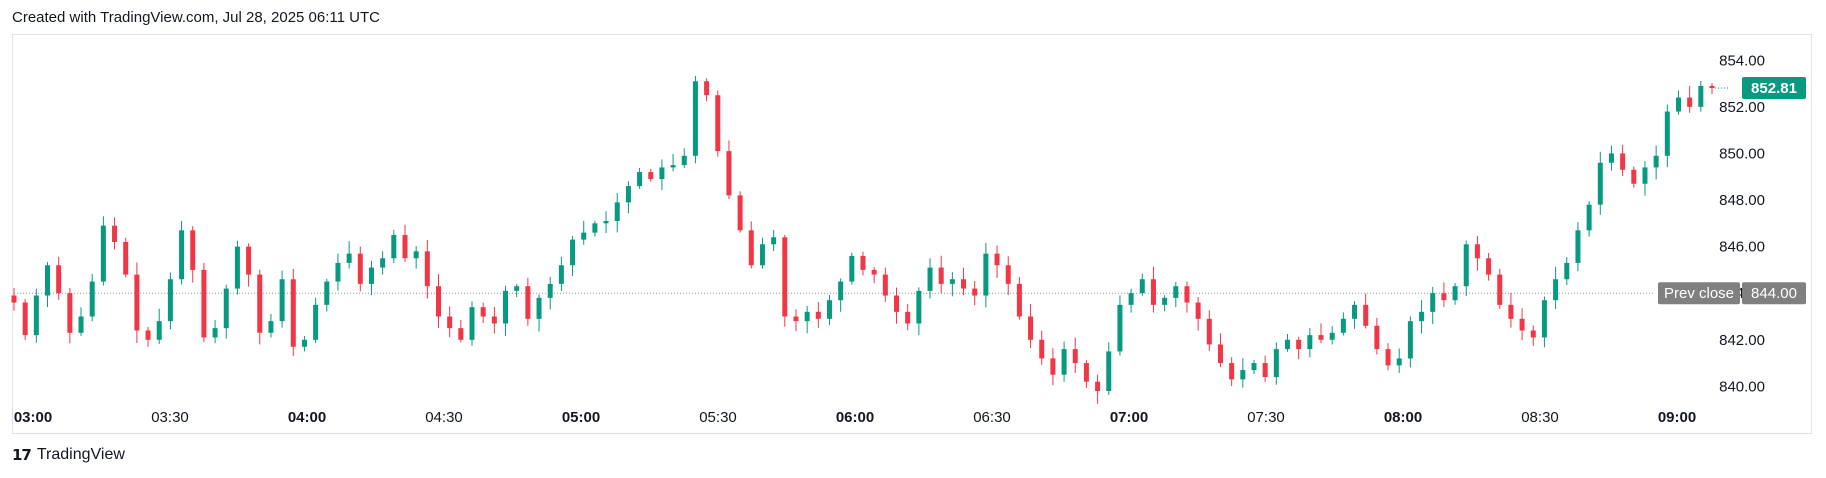 The height and width of the screenshot is (478, 1826). Describe the element at coordinates (1266, 417) in the screenshot. I see `time-tick-label: 07:30` at that location.